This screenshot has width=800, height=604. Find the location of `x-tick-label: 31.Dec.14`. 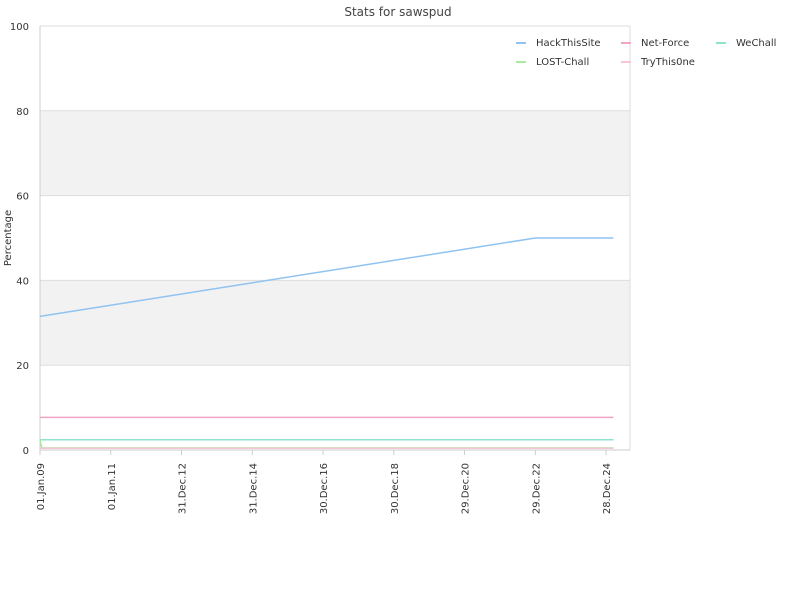

x-tick-label: 31.Dec.14 is located at coordinates (253, 488).